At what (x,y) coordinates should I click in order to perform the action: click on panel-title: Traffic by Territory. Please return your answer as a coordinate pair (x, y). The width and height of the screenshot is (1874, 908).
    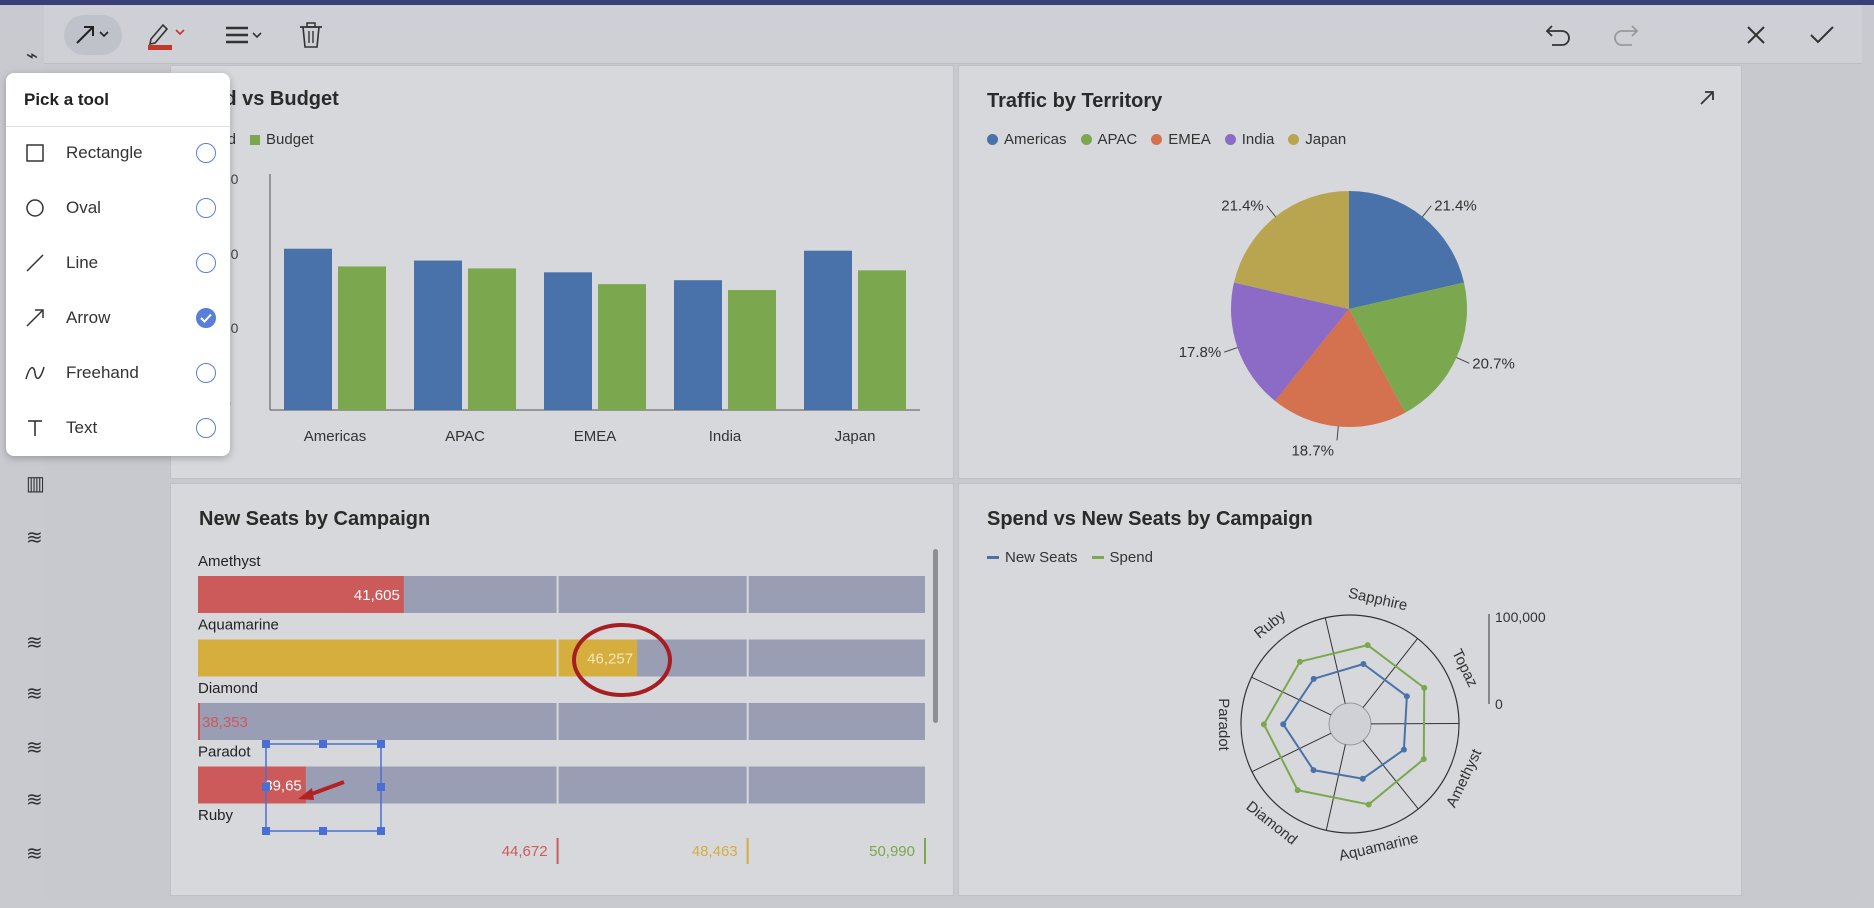
    Looking at the image, I should click on (1075, 101).